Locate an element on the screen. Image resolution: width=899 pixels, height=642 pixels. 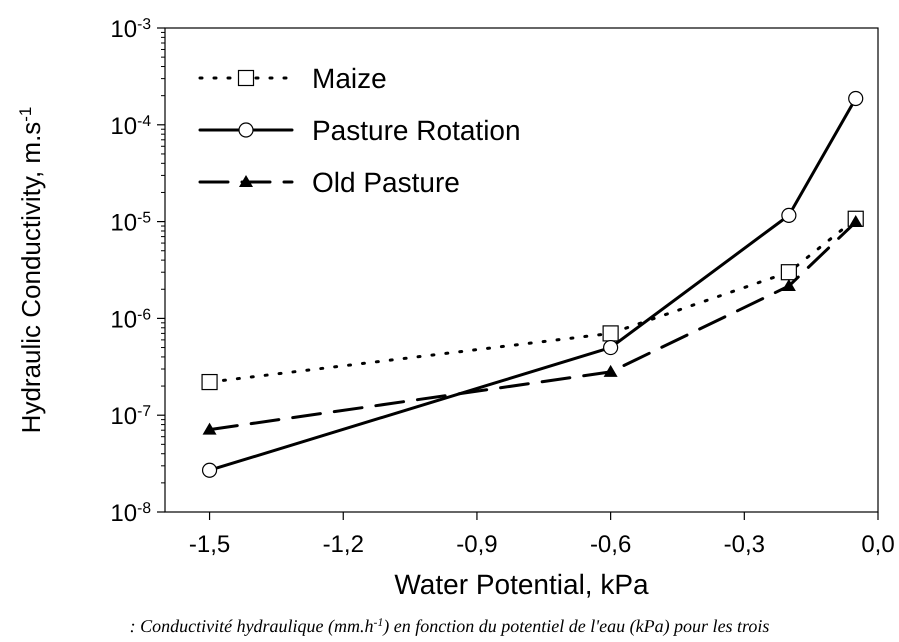
legend-label: Pasture Rotation is located at coordinates (416, 130).